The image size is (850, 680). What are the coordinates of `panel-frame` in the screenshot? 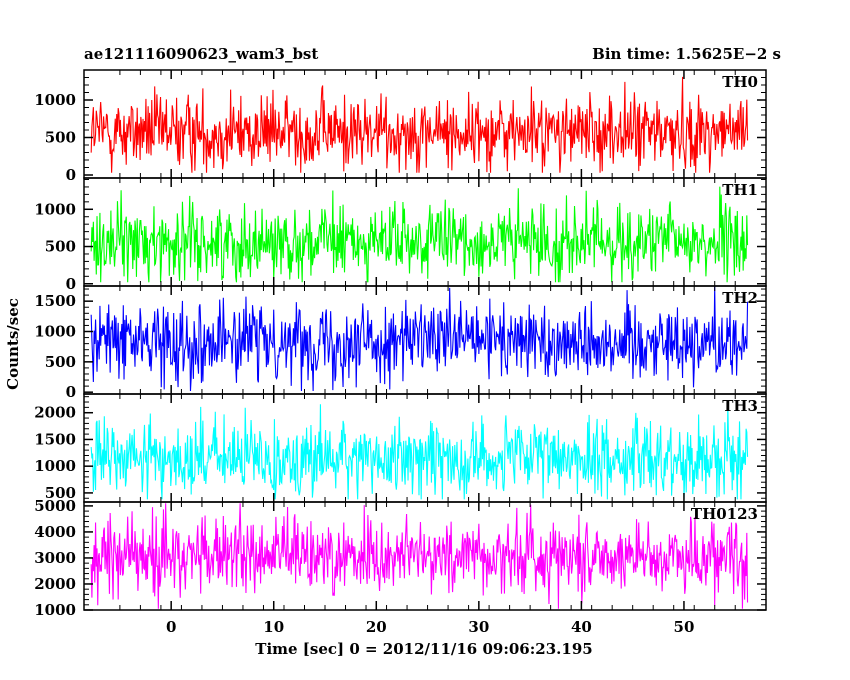 It's located at (425, 556).